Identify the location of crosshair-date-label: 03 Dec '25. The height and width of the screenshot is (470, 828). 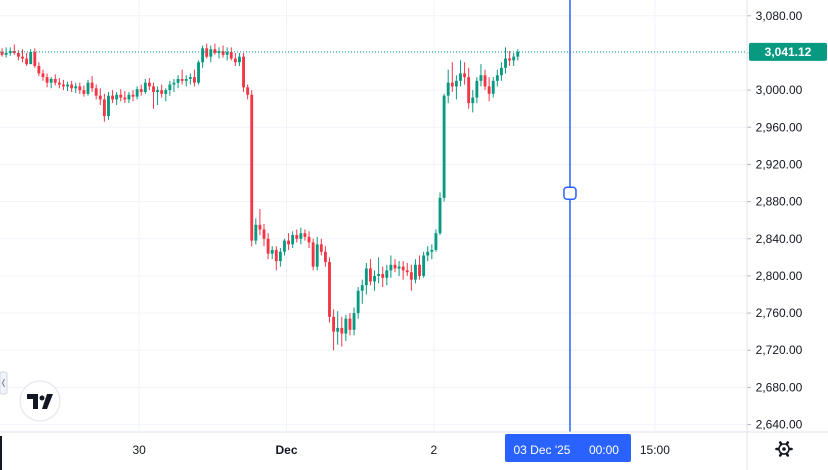
(541, 450).